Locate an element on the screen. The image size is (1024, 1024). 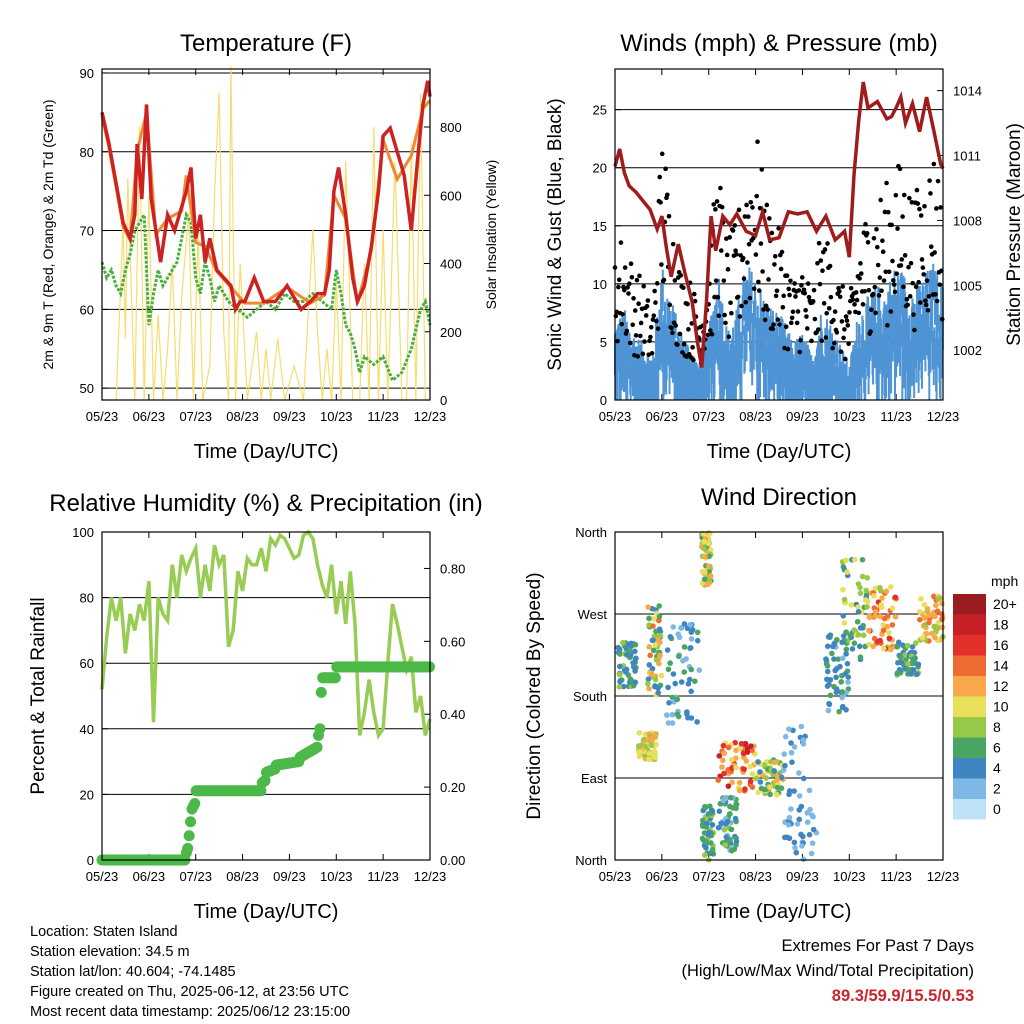
x-tick-label: 06/23 is located at coordinates (149, 416).